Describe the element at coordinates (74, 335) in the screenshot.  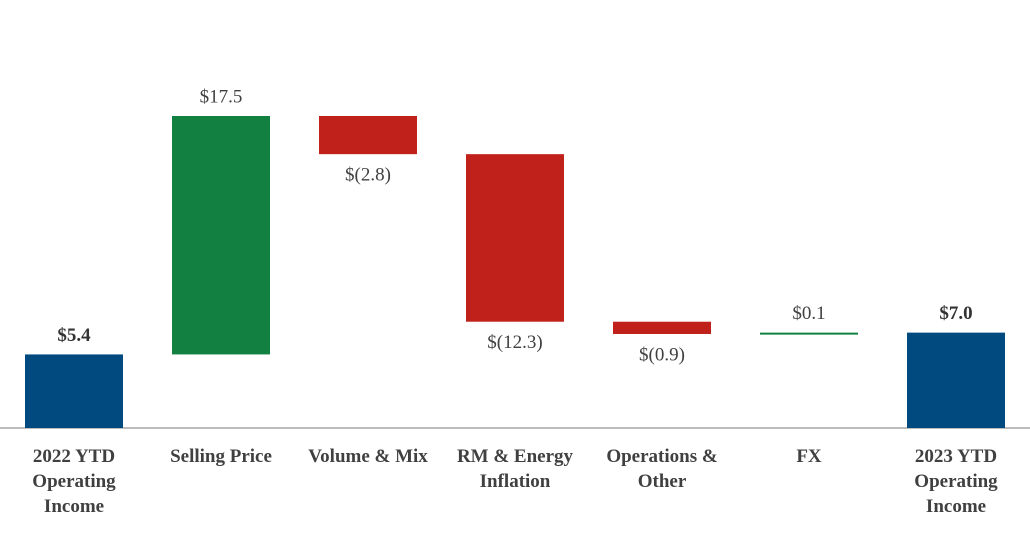
I see `value-label: $5.4` at that location.